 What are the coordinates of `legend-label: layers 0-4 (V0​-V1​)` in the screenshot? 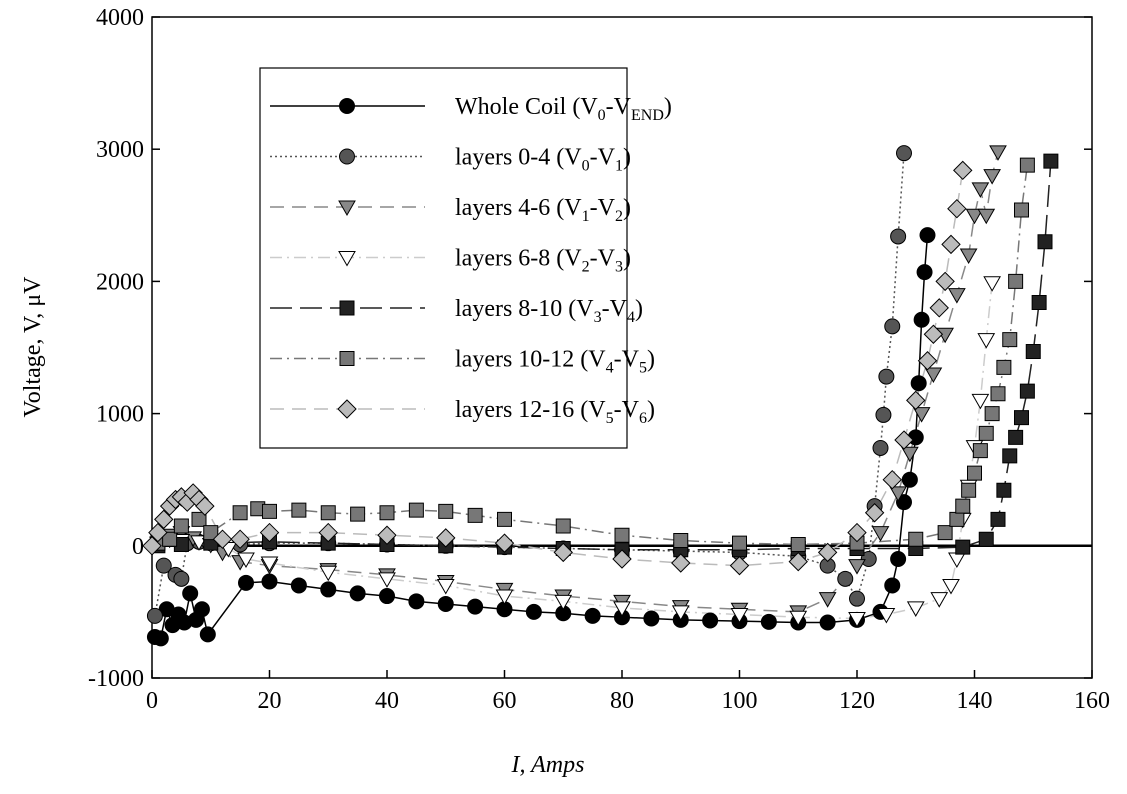 It's located at (543, 160).